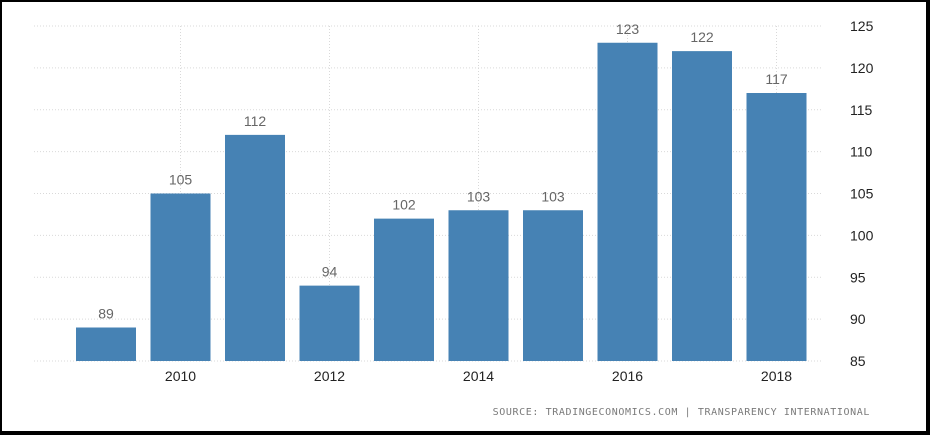 This screenshot has height=435, width=930. Describe the element at coordinates (106, 314) in the screenshot. I see `data-label: 89` at that location.